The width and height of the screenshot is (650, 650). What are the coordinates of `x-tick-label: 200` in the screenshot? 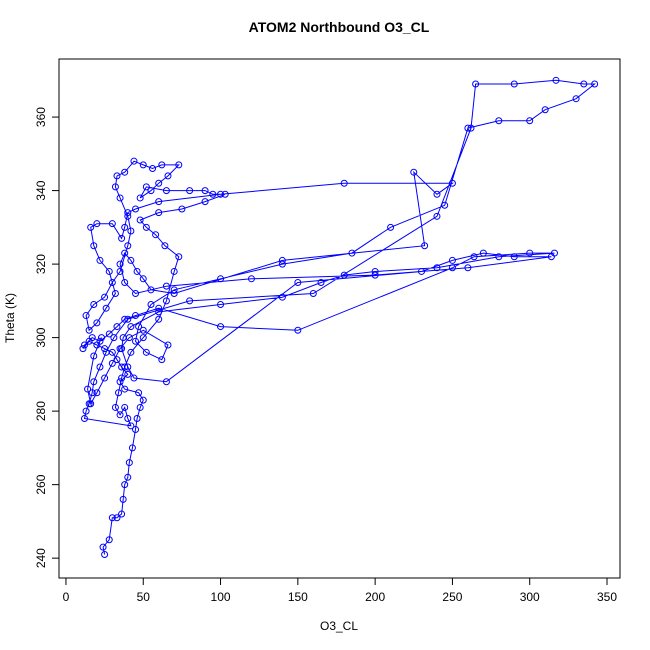 It's located at (375, 597).